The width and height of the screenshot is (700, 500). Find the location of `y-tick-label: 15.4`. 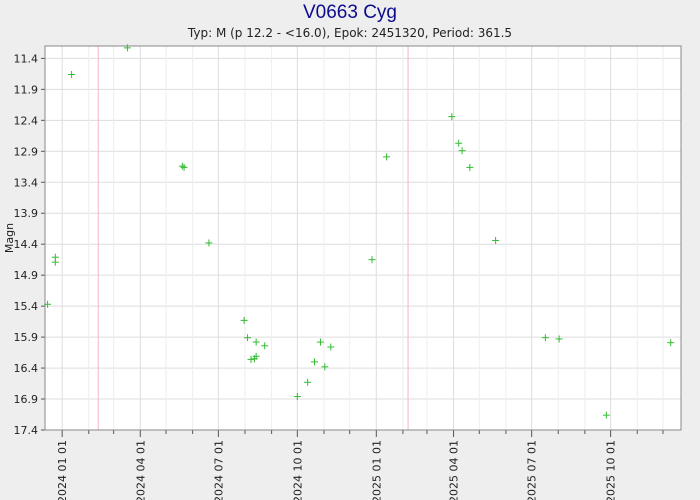

y-tick-label: 15.4 is located at coordinates (26, 306).